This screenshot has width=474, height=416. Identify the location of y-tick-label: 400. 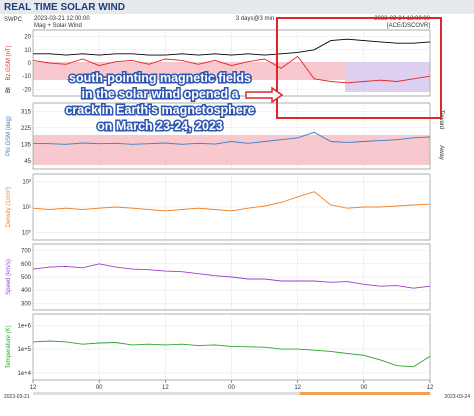
(26, 291).